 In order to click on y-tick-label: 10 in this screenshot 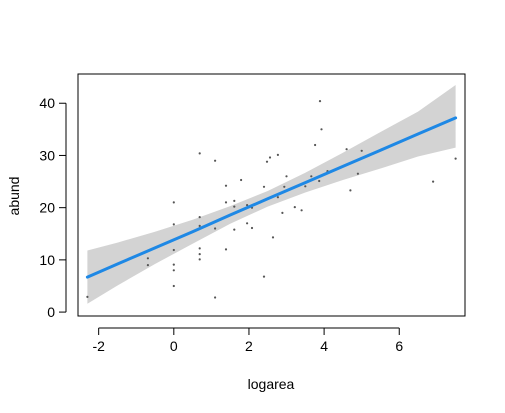, I will do `click(47, 260)`.